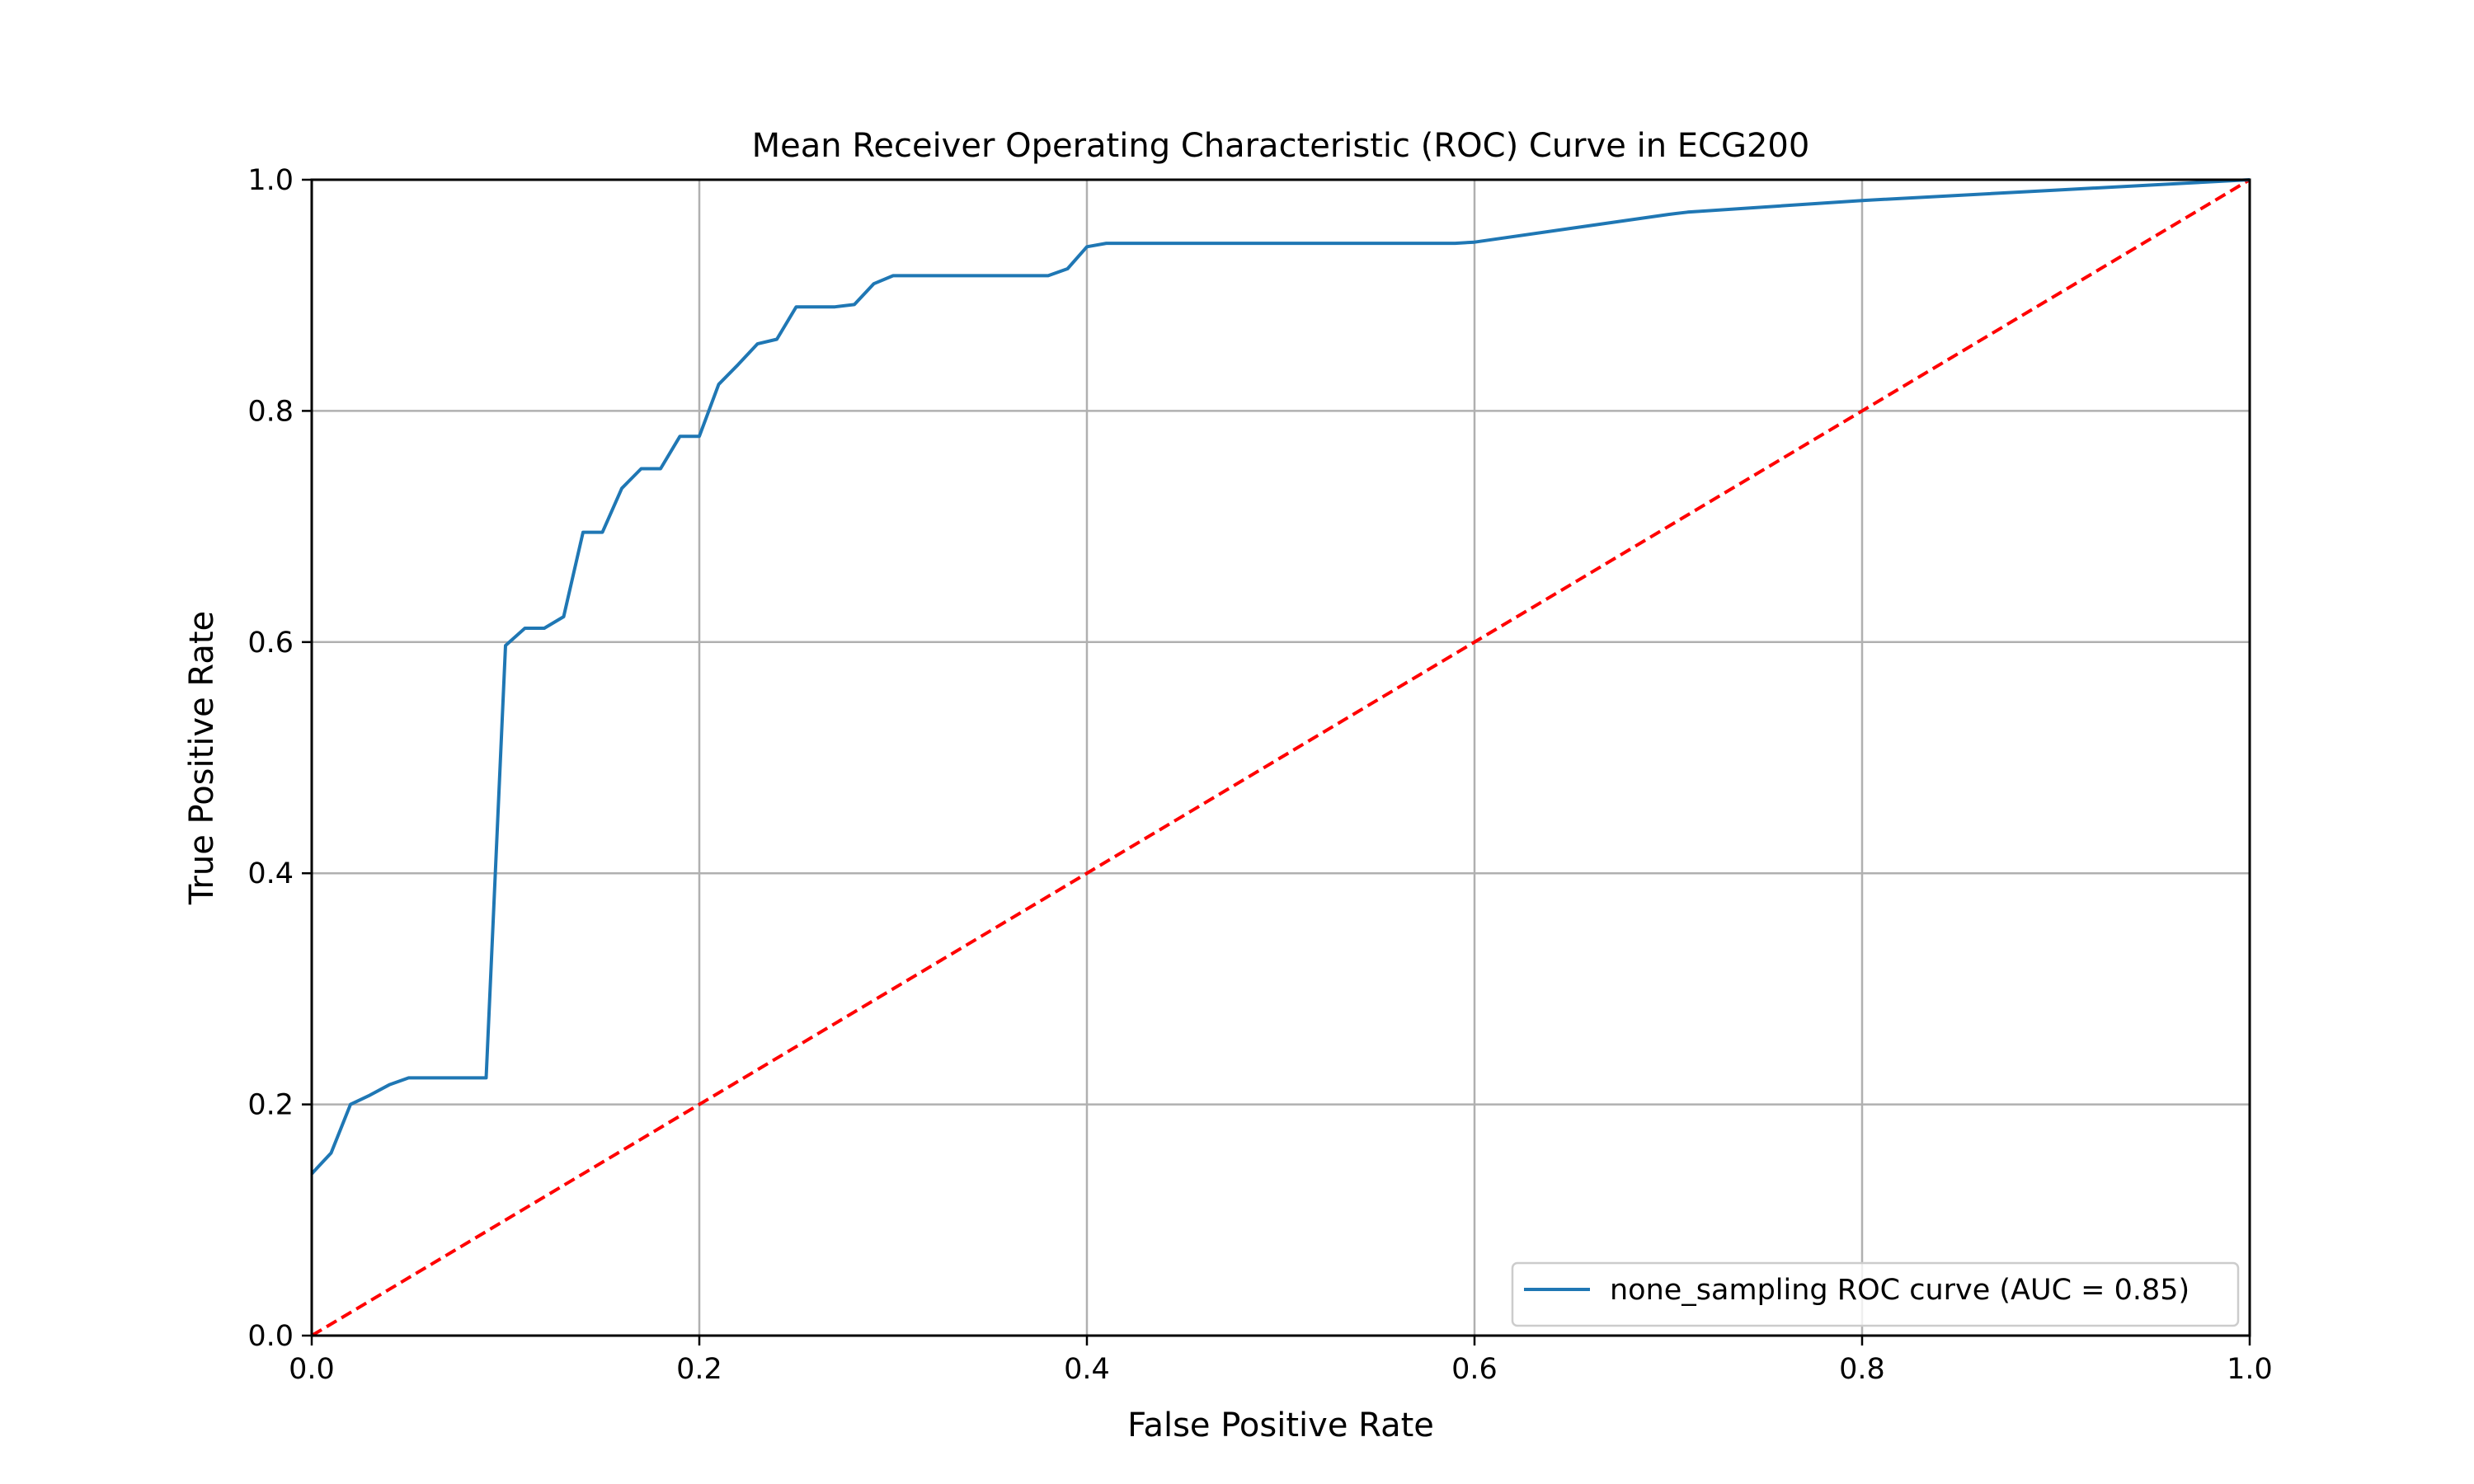 The image size is (2474, 1484). What do you see at coordinates (312, 1369) in the screenshot?
I see `x-tick-label: 0.0` at bounding box center [312, 1369].